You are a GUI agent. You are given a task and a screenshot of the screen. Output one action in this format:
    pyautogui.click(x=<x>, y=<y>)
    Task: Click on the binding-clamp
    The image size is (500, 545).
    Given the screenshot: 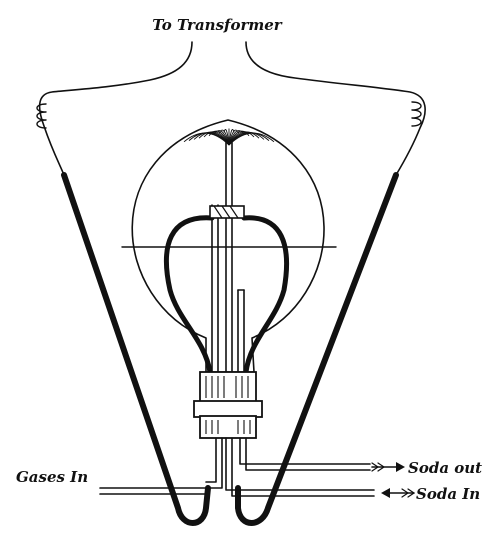 What is the action you would take?
    pyautogui.click(x=227, y=212)
    